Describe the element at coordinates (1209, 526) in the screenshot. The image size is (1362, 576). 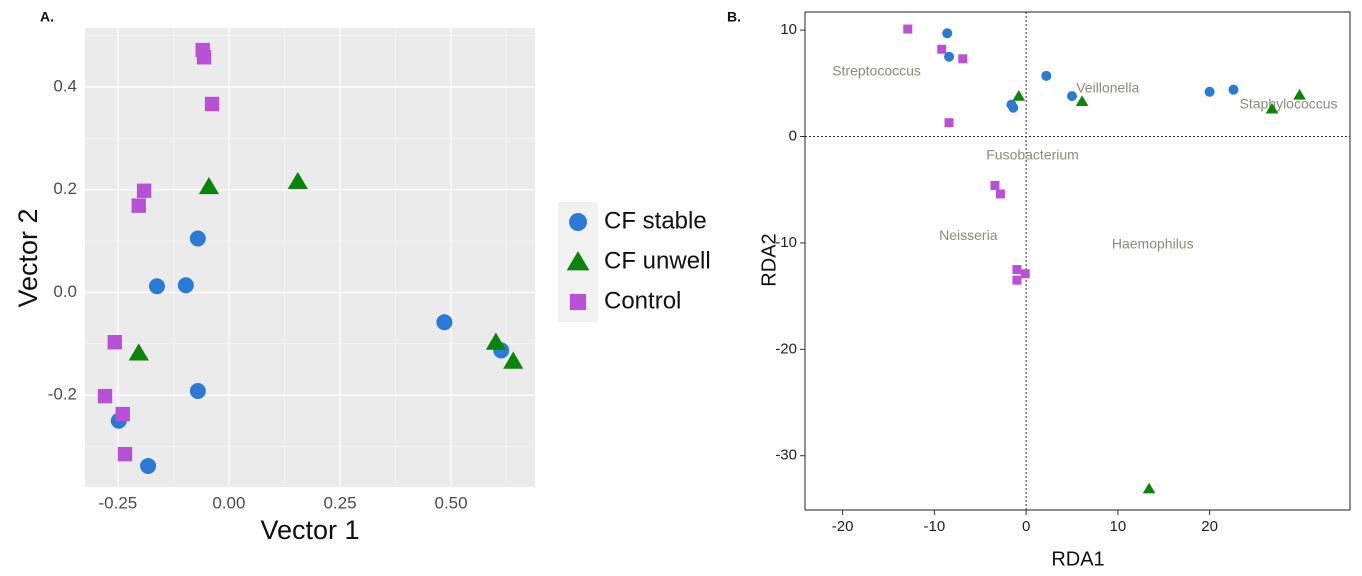
I see `x-tick-label: 20` at that location.